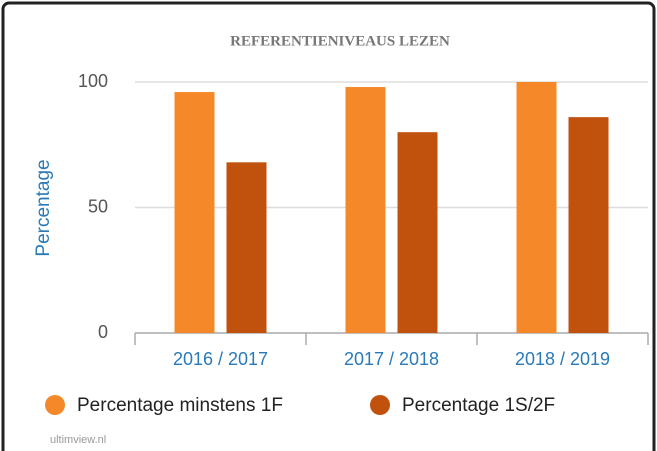  Describe the element at coordinates (562, 359) in the screenshot. I see `x-tick-label: 2018 / 2019` at that location.